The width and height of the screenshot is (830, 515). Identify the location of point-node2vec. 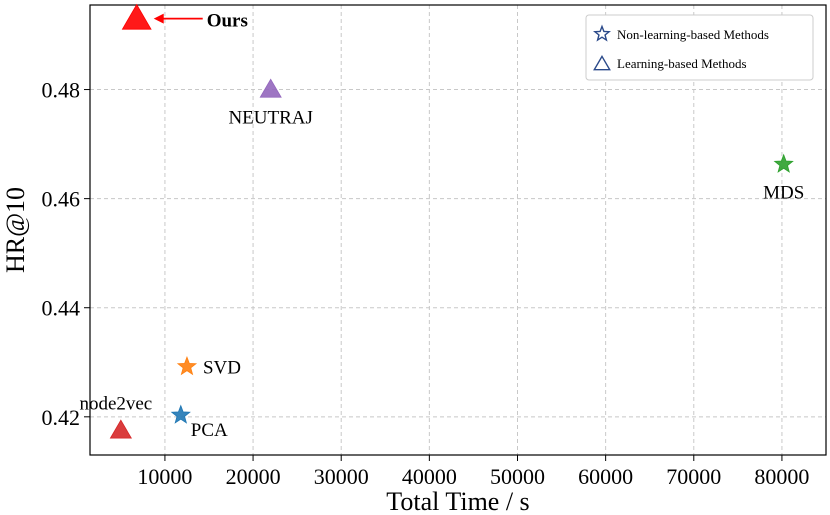
(120, 429).